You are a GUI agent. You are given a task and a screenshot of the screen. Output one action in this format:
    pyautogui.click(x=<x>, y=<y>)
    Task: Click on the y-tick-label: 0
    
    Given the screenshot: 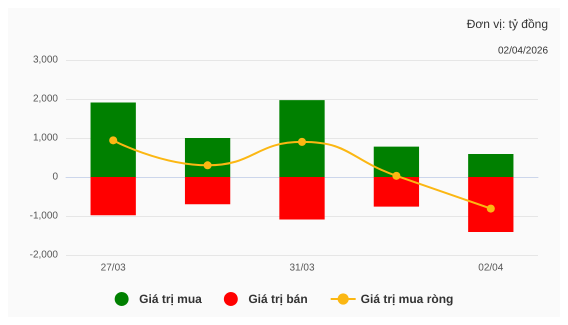 What is the action you would take?
    pyautogui.click(x=55, y=177)
    